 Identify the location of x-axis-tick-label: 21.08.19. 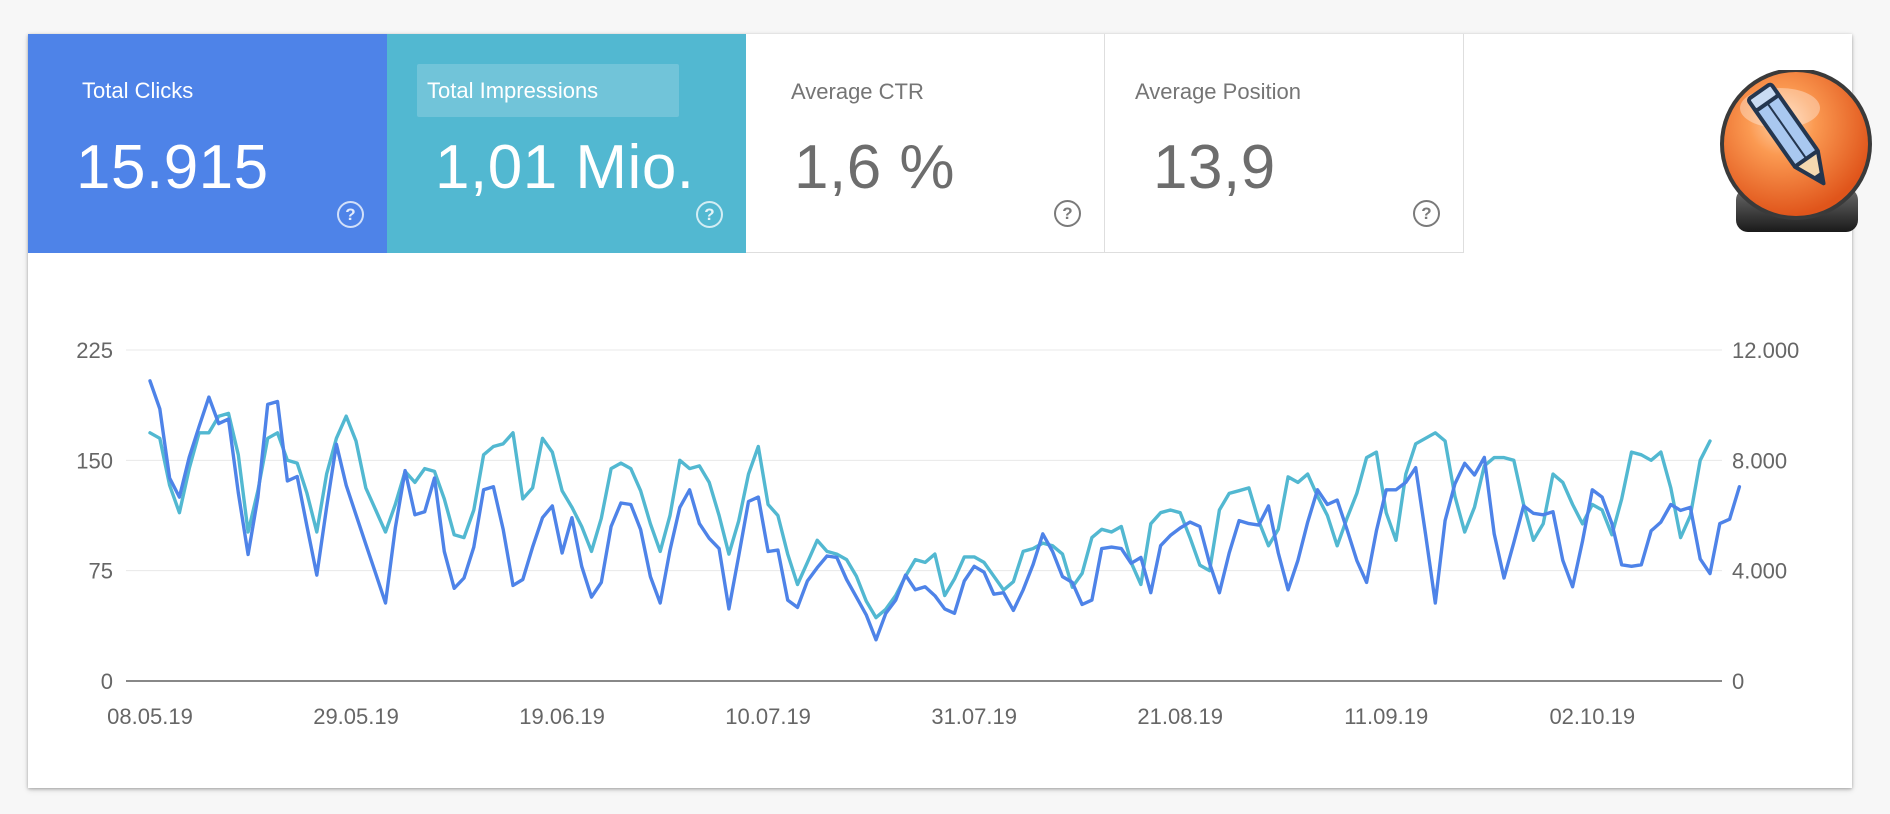
(1180, 716).